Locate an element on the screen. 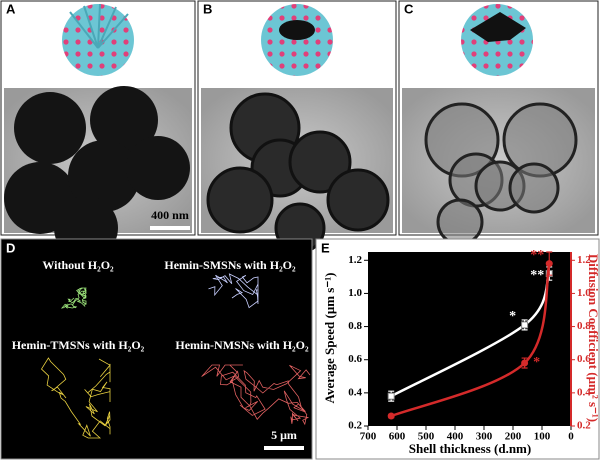 Image resolution: width=600 pixels, height=465 pixels. y2-tick-label: 0.2 is located at coordinates (584, 426).